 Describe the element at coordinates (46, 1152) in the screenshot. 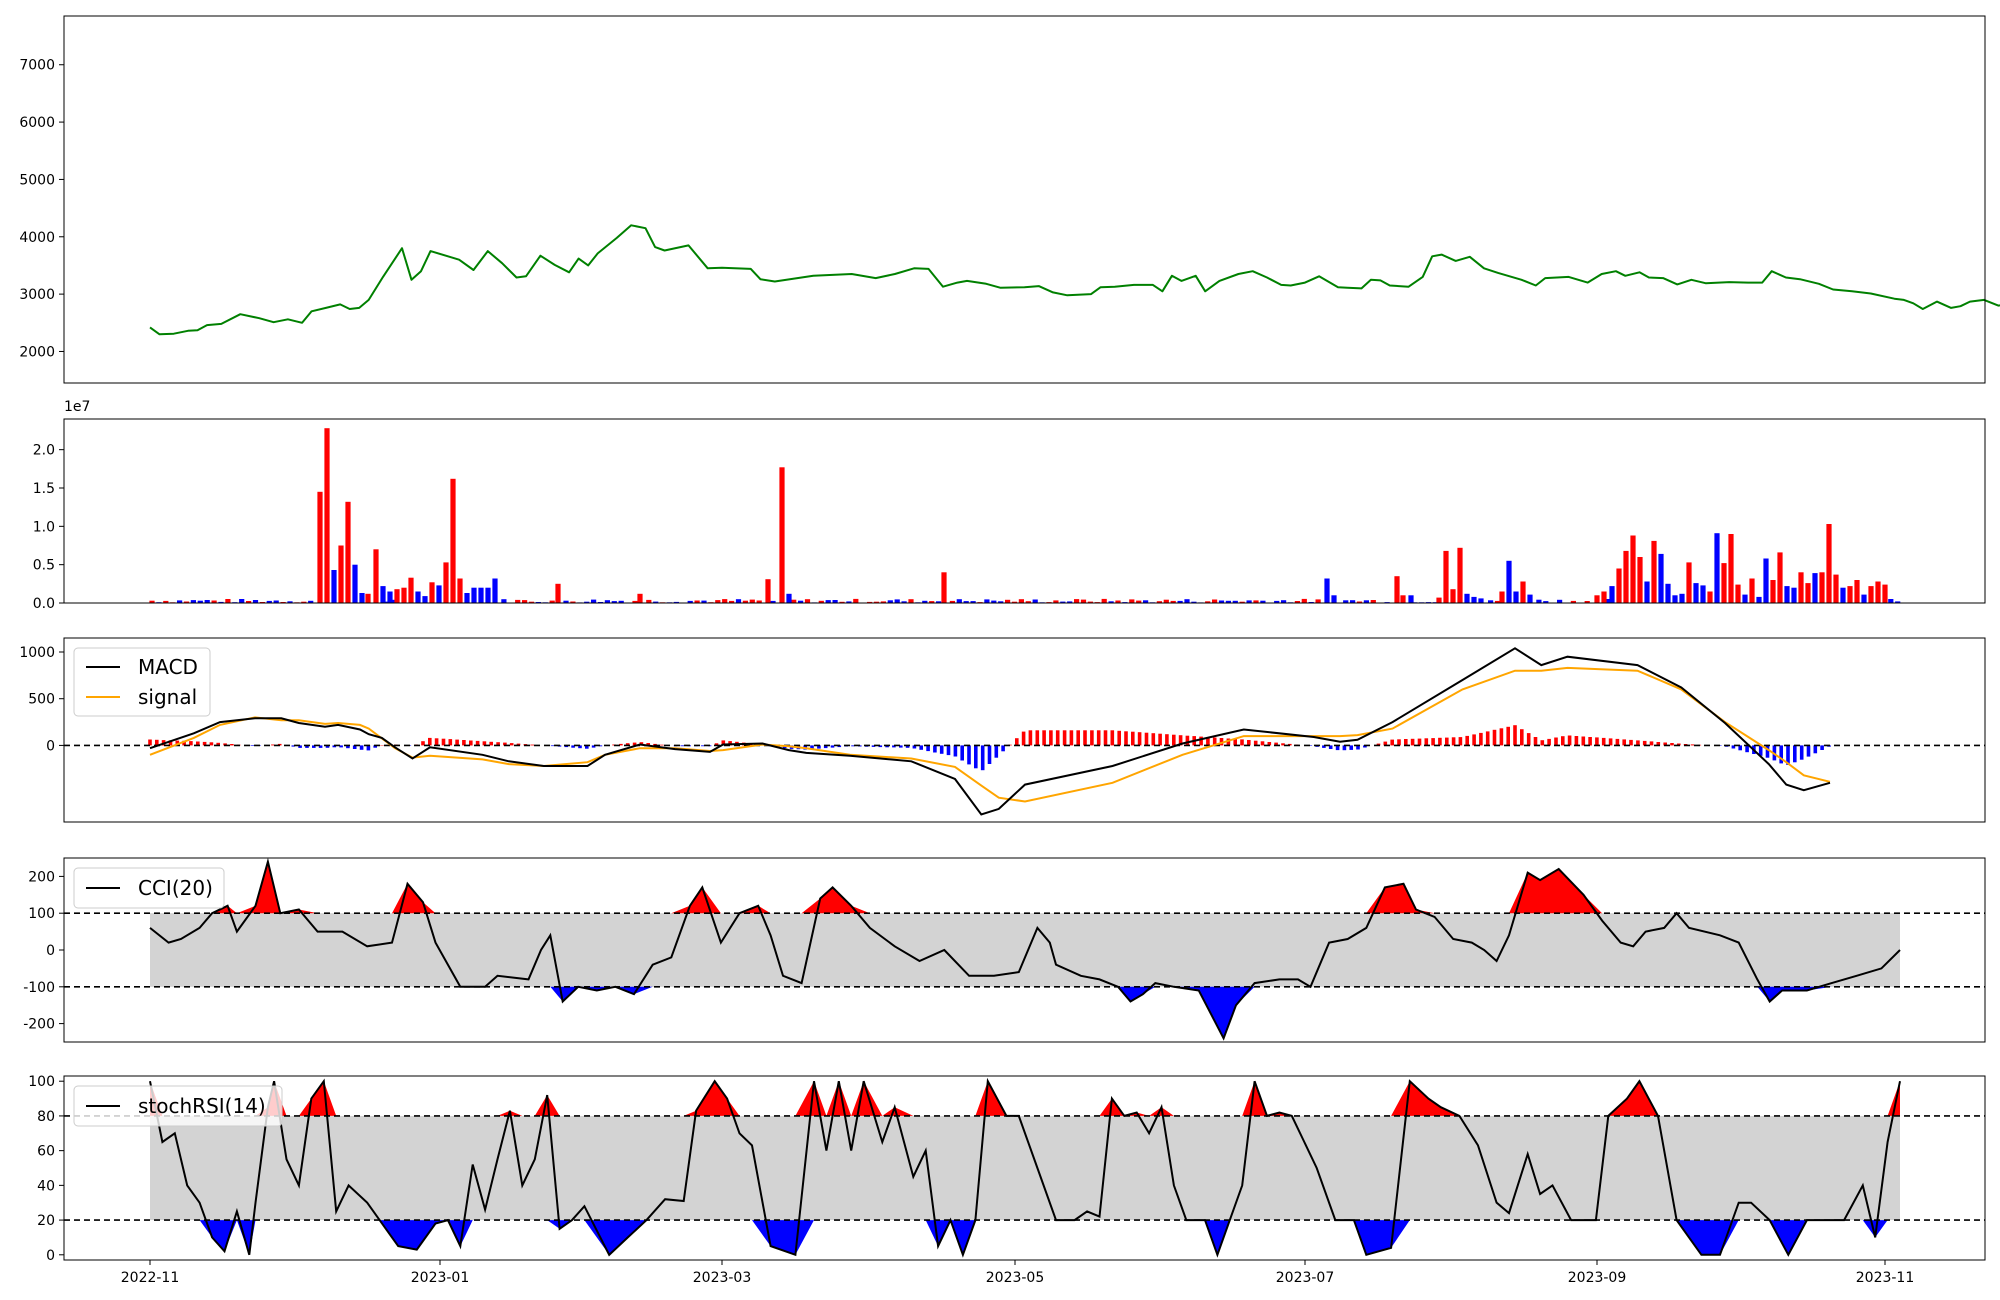

I see `y-tick-label: 60` at that location.